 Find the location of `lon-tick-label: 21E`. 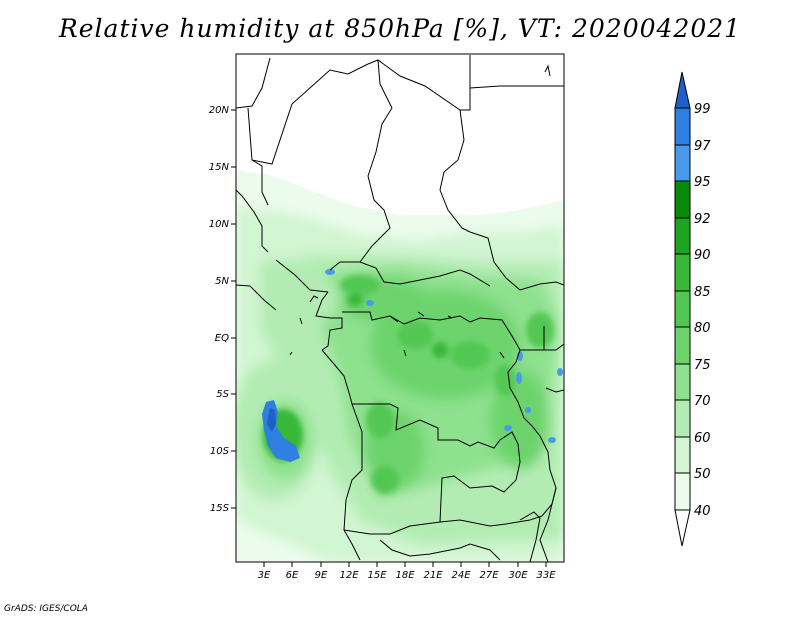

lon-tick-label: 21E is located at coordinates (433, 575).